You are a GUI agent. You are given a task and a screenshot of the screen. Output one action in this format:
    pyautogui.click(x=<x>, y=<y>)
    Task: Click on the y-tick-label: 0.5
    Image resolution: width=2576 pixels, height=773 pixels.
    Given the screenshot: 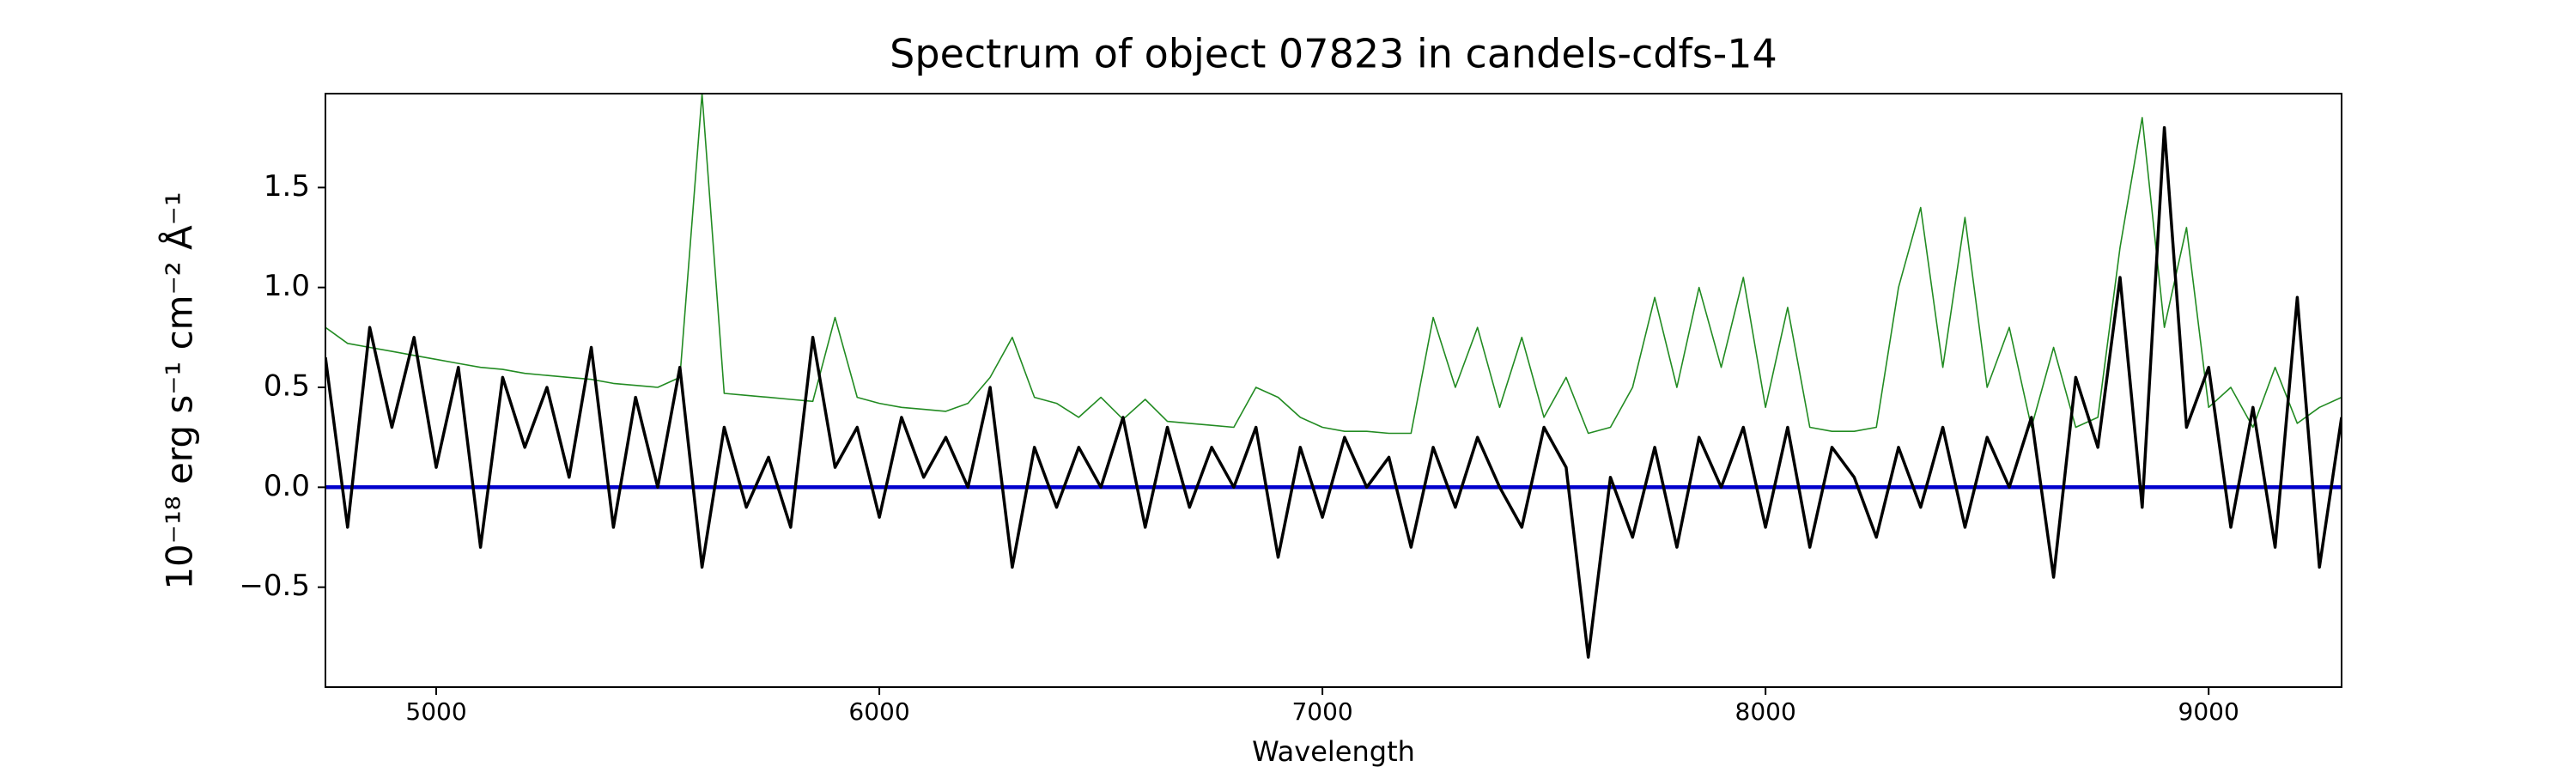 What is the action you would take?
    pyautogui.click(x=287, y=386)
    